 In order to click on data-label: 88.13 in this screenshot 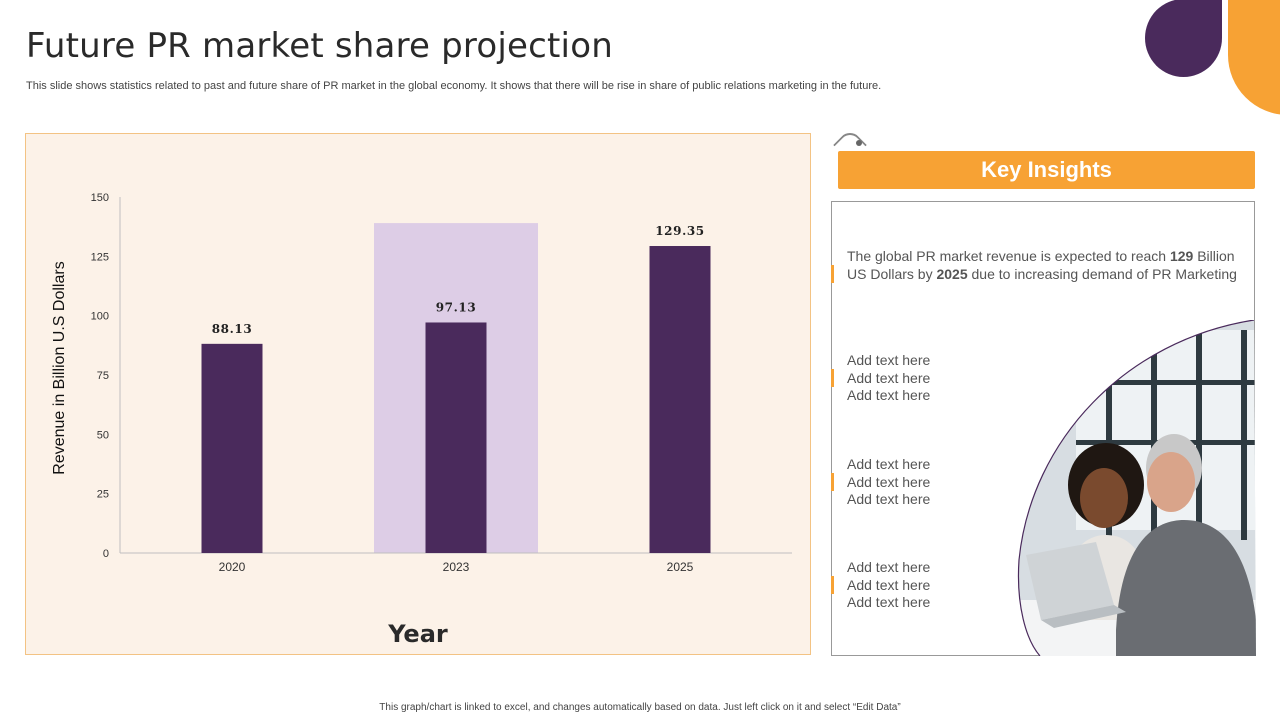, I will do `click(232, 329)`.